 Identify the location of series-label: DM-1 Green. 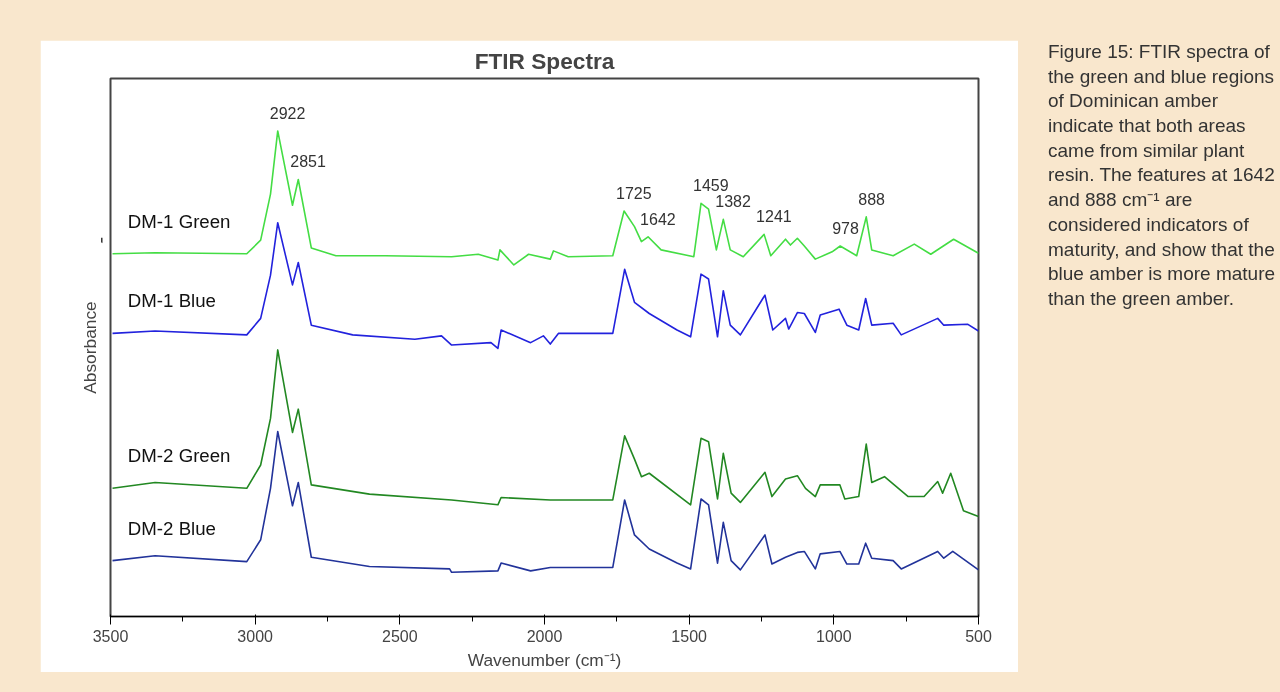
(179, 221).